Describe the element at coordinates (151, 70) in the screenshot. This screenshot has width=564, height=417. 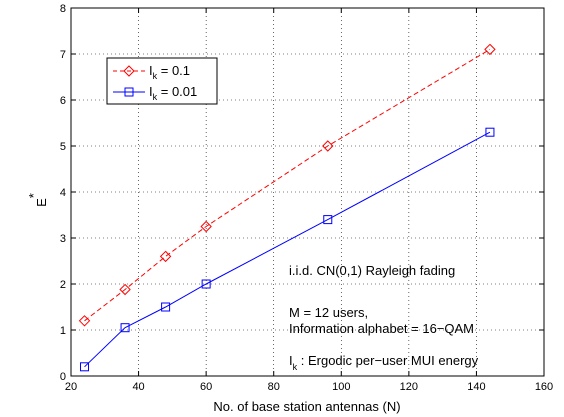
I see `legend-label-1-main: I` at that location.